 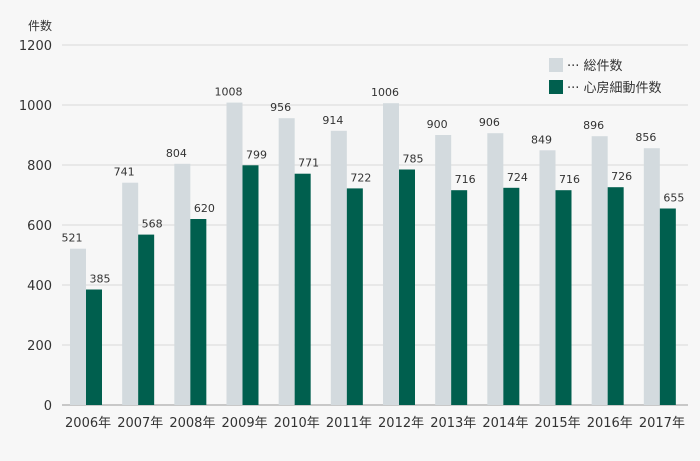 I want to click on data-label: 722, so click(x=360, y=177).